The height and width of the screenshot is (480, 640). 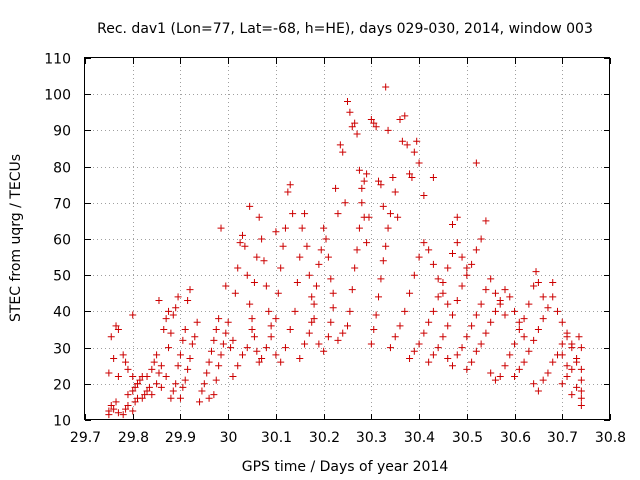 What do you see at coordinates (562, 438) in the screenshot?
I see `x-tick-label: 30.7` at bounding box center [562, 438].